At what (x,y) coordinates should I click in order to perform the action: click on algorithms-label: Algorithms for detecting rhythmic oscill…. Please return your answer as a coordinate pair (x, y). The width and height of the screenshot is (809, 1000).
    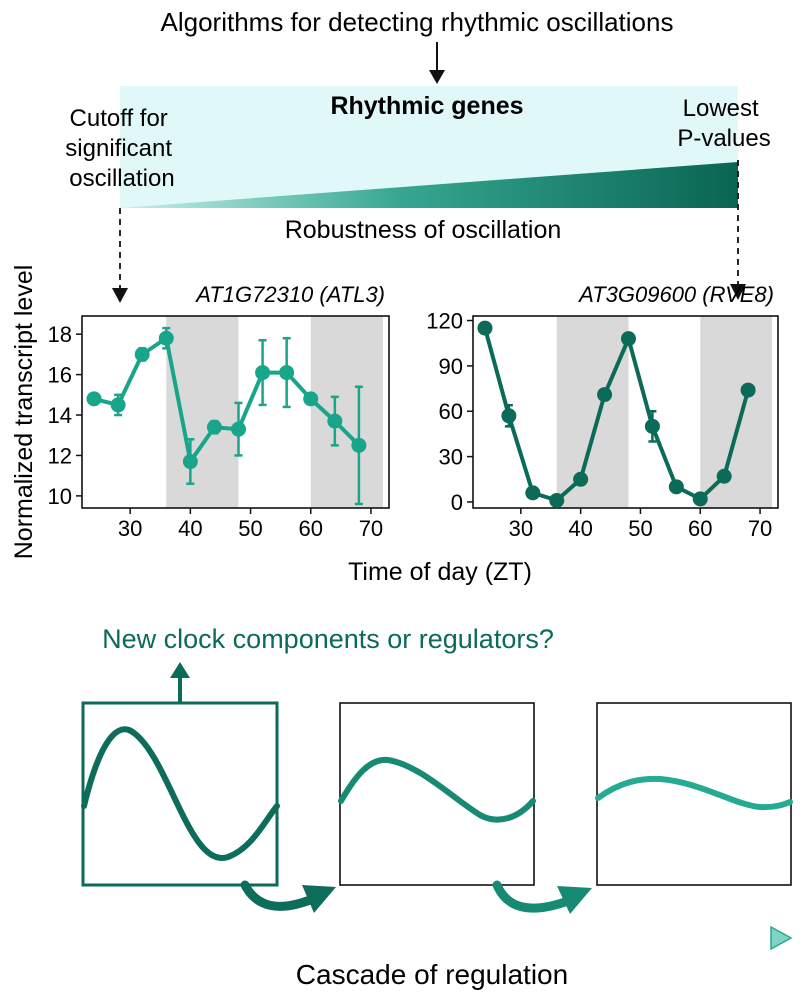
    Looking at the image, I should click on (417, 22).